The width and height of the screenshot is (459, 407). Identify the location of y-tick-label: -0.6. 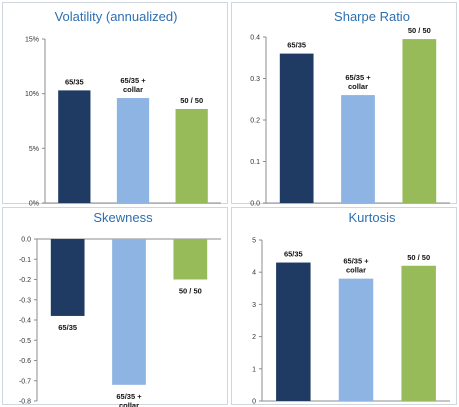
(25, 361).